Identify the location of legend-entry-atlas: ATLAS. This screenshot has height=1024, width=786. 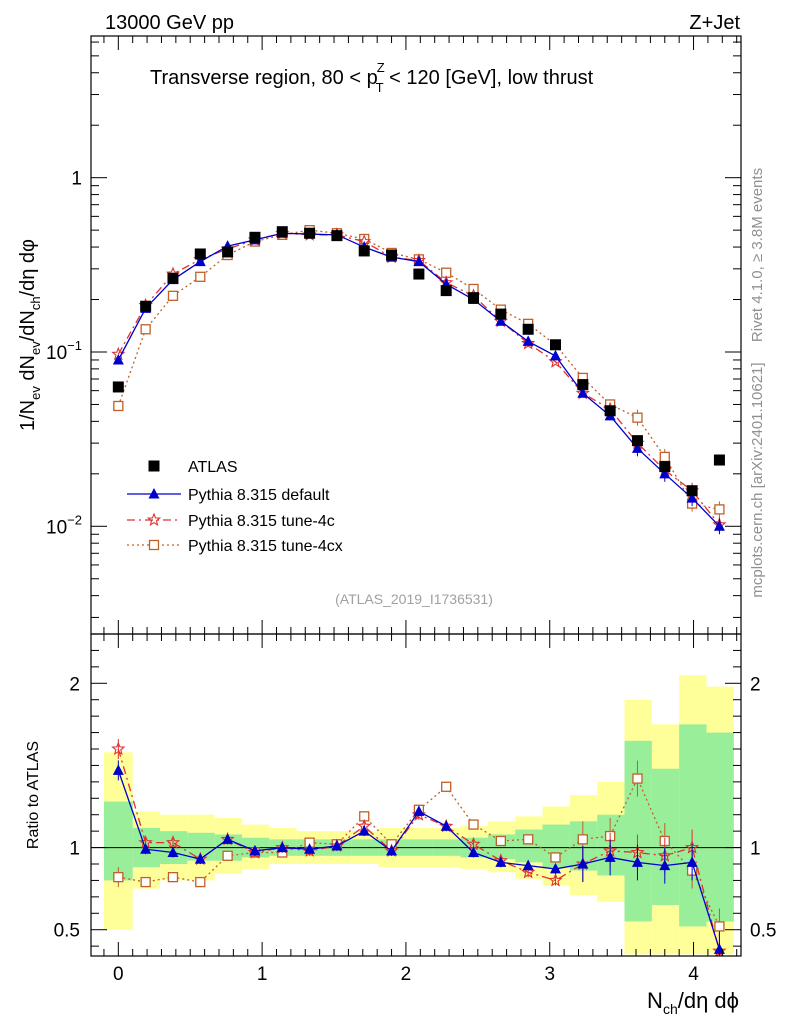
(193, 467).